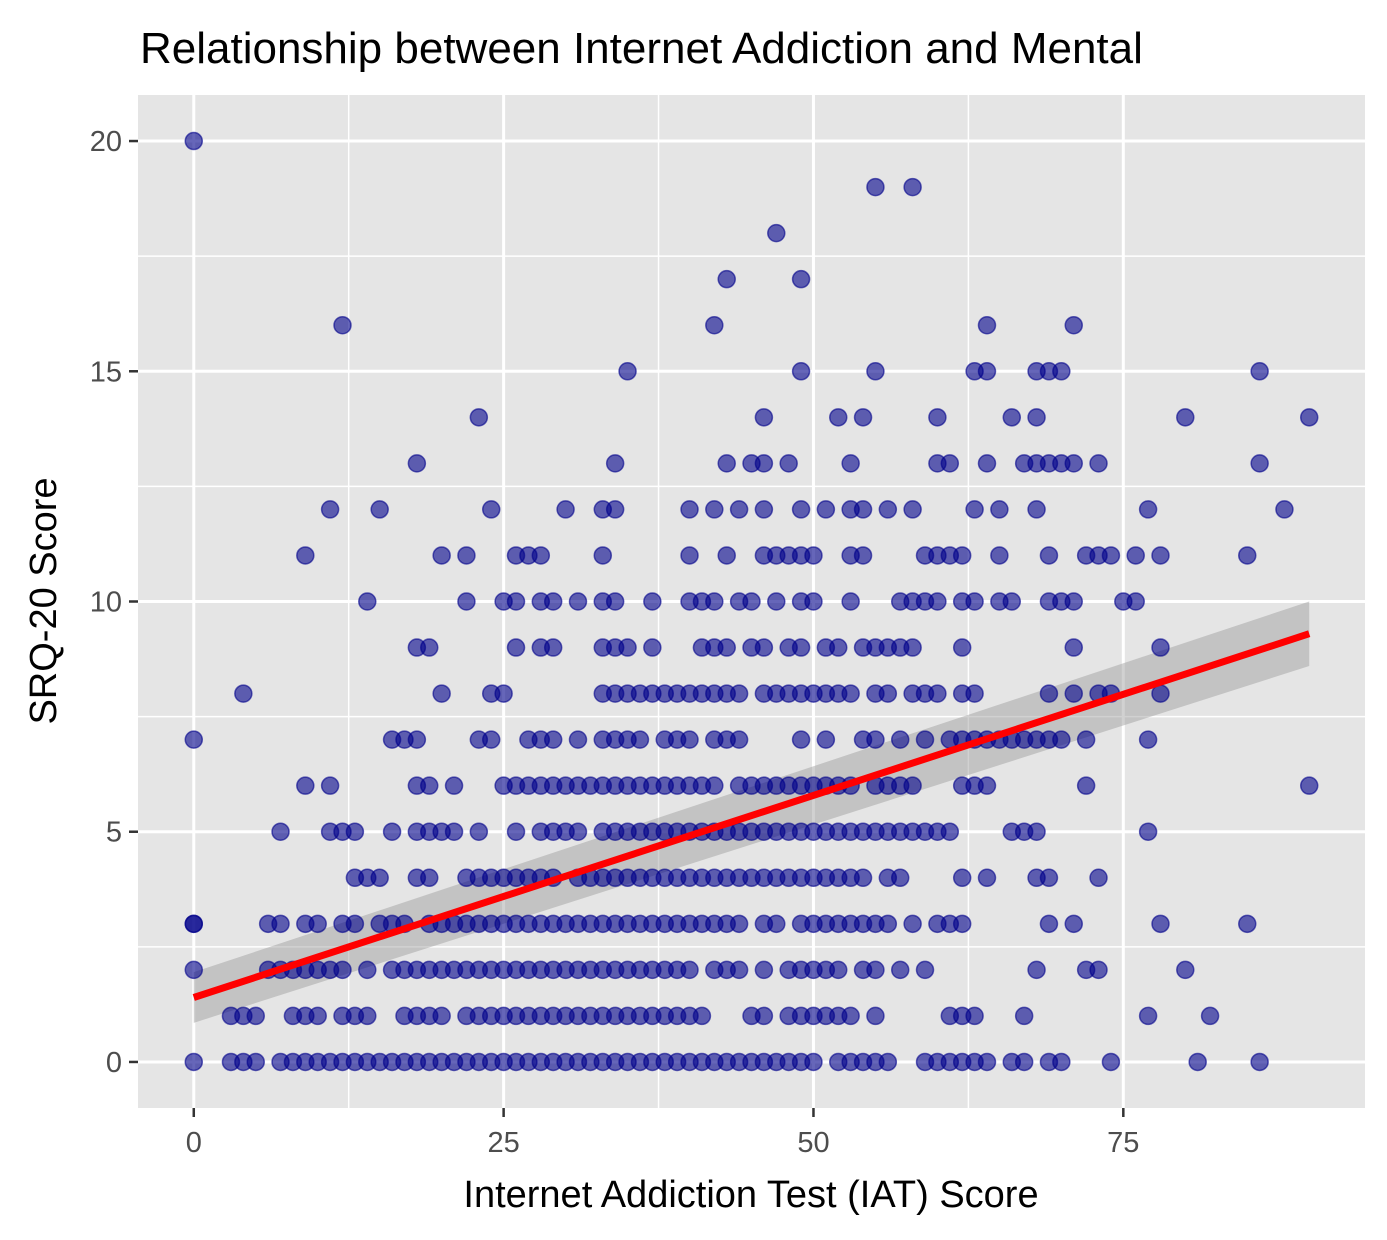 The image size is (1387, 1240). Describe the element at coordinates (106, 603) in the screenshot. I see `y-tick-label: 10` at that location.